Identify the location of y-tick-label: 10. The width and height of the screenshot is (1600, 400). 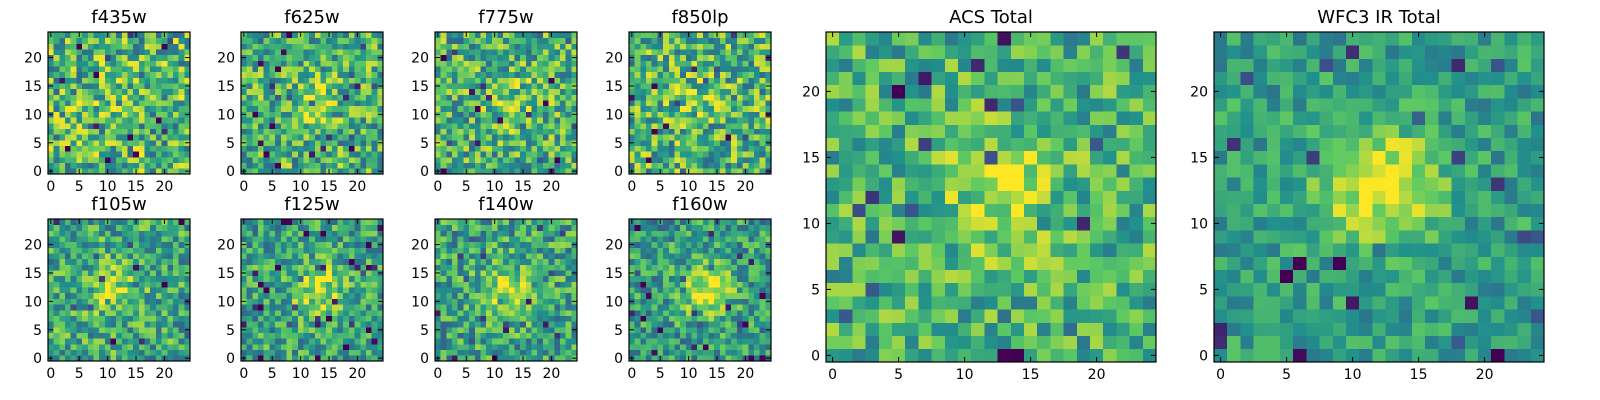
(614, 115).